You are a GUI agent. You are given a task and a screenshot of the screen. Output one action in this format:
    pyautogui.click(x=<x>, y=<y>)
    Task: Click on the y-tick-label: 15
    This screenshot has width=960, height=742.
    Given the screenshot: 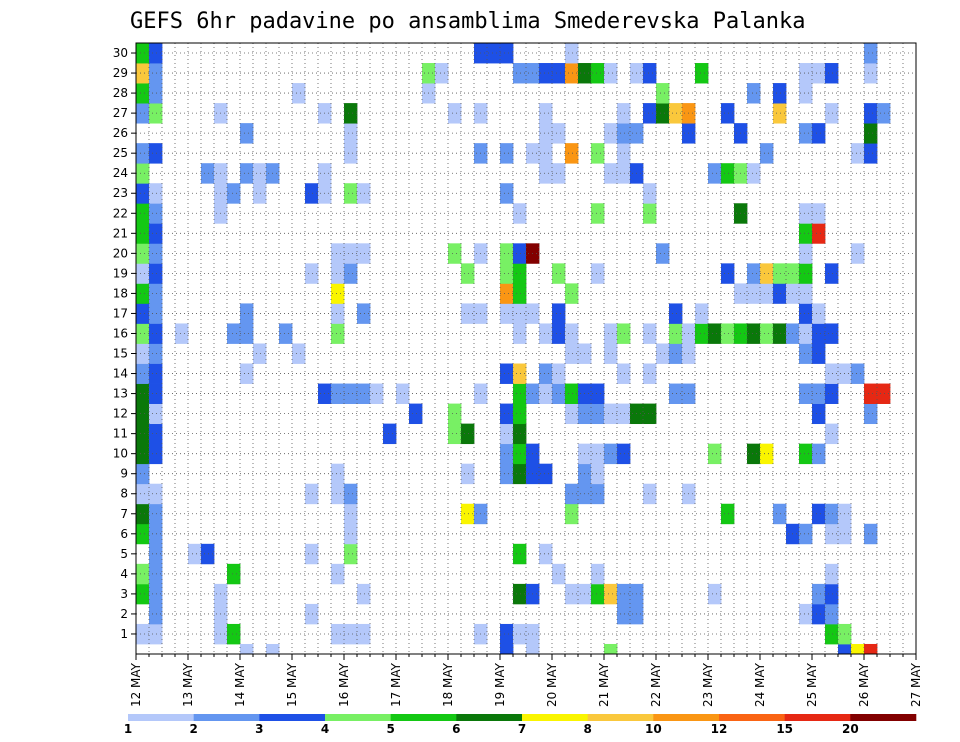 What is the action you would take?
    pyautogui.click(x=120, y=354)
    